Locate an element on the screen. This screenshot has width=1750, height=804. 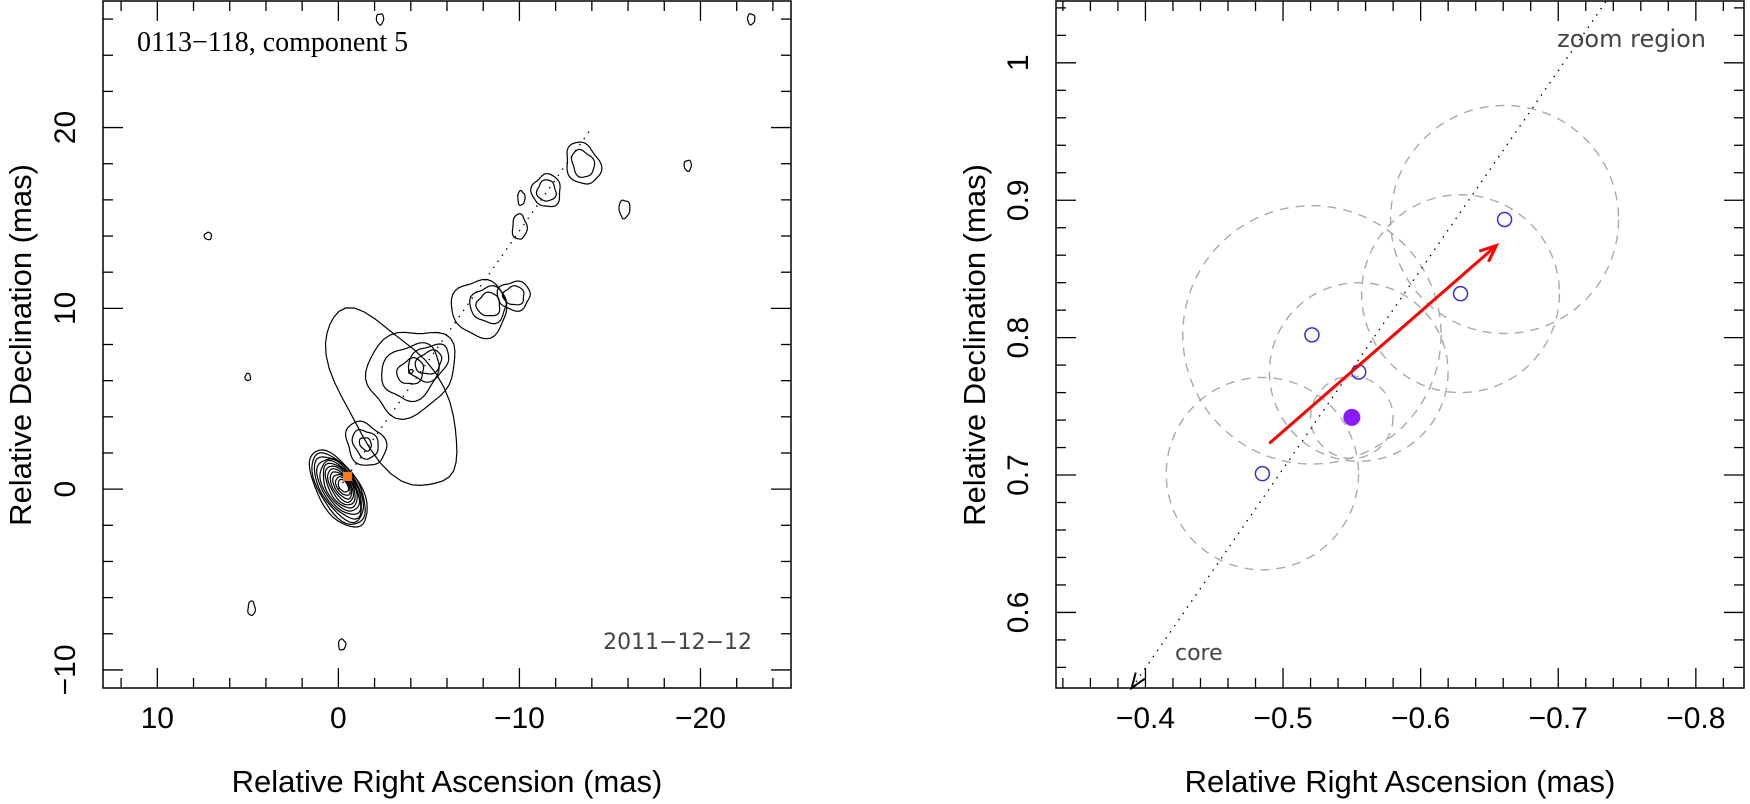
right-y-tick-label: 0.8 is located at coordinates (1018, 338).